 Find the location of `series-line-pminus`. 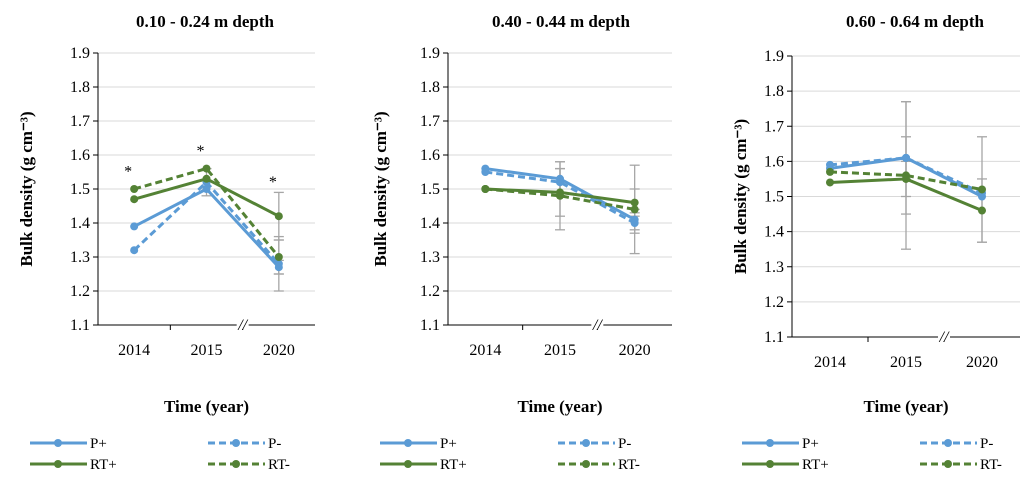

series-line-pminus is located at coordinates (906, 175).